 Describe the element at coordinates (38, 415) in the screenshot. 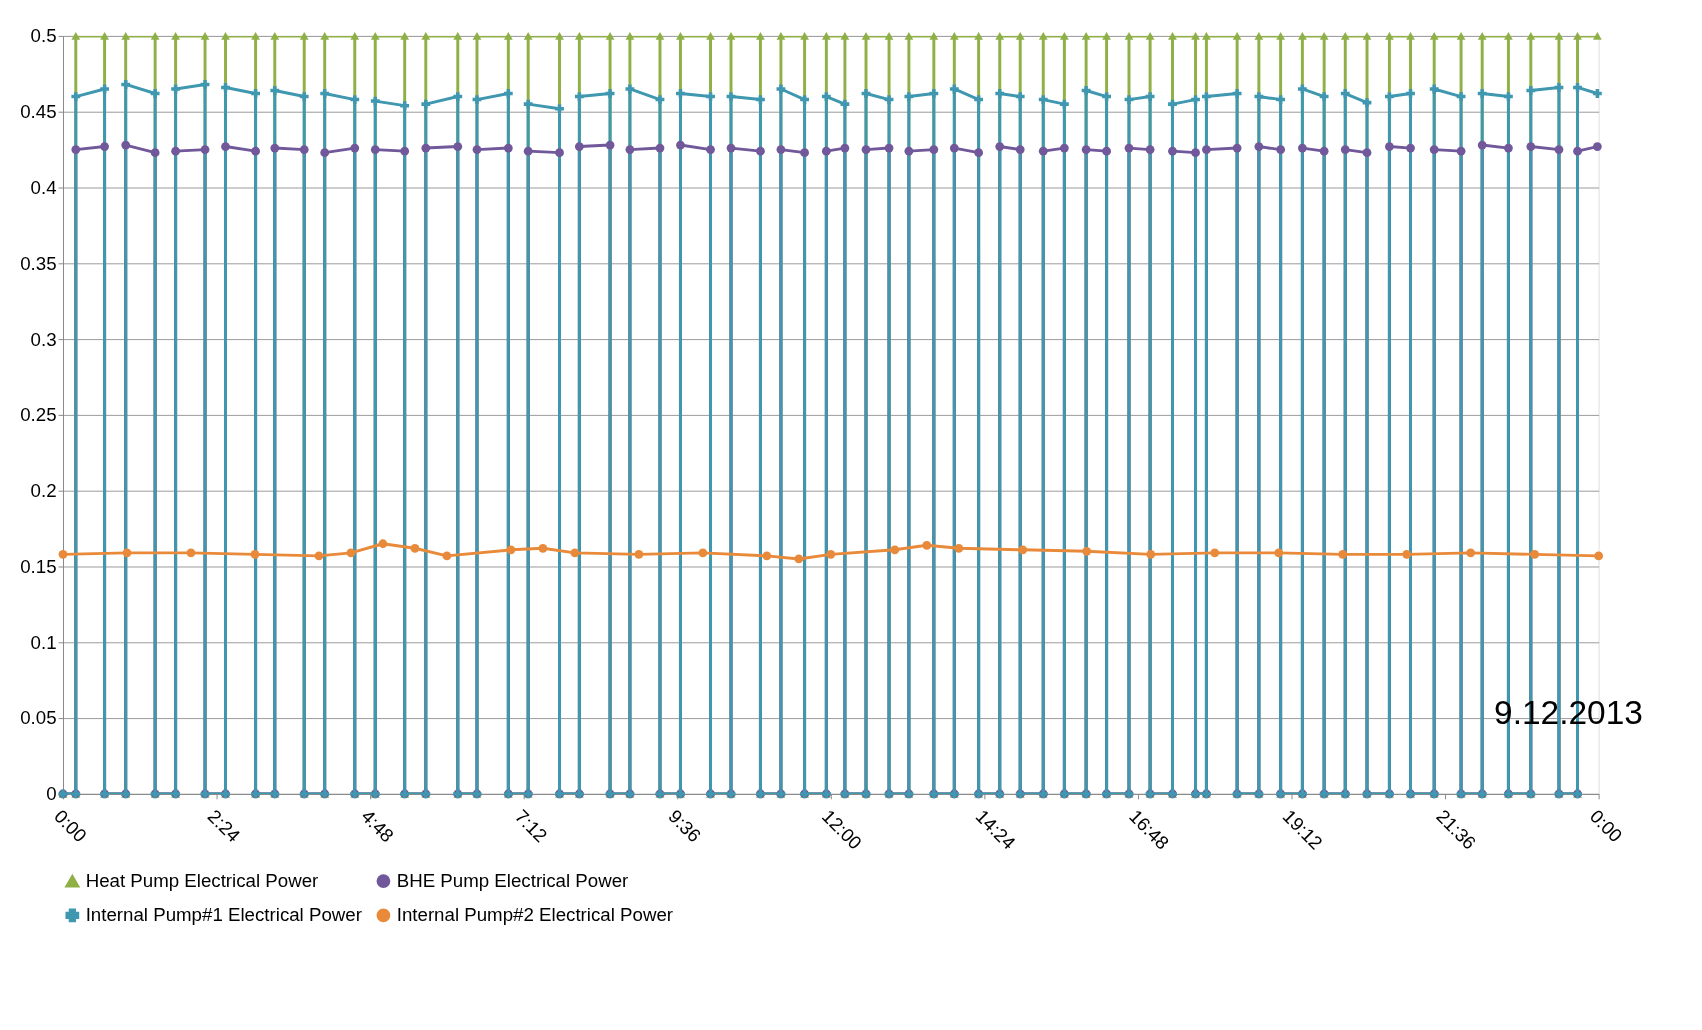

I see `y-tick-label: 0.25` at that location.